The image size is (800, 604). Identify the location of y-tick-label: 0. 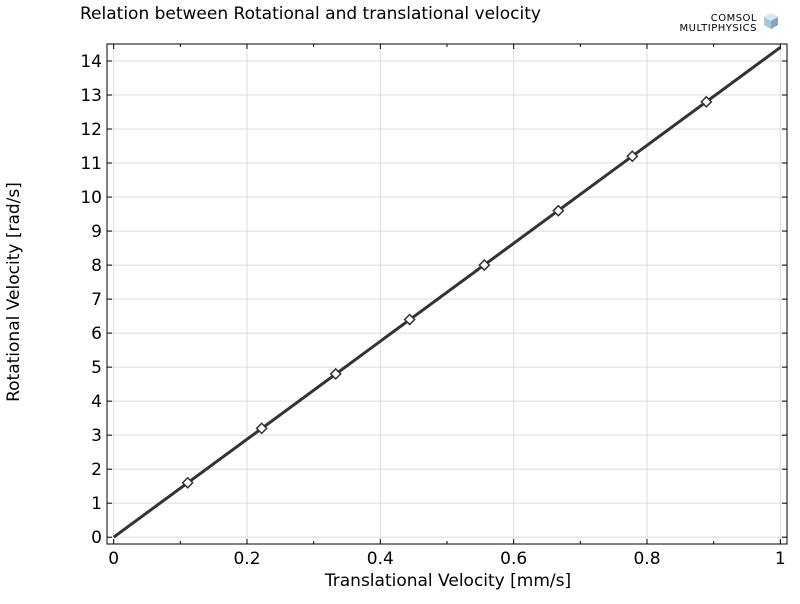
(96, 538).